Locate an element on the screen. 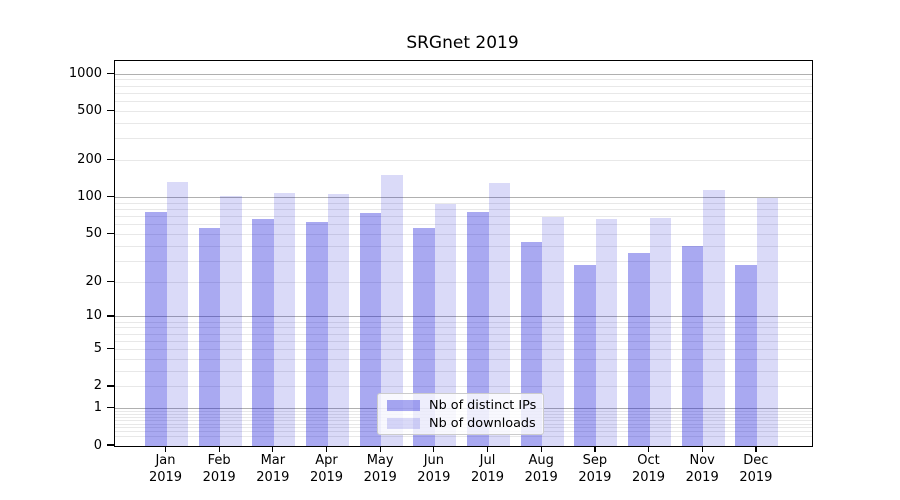  x-tick-label: Nov 2019 is located at coordinates (702, 469).